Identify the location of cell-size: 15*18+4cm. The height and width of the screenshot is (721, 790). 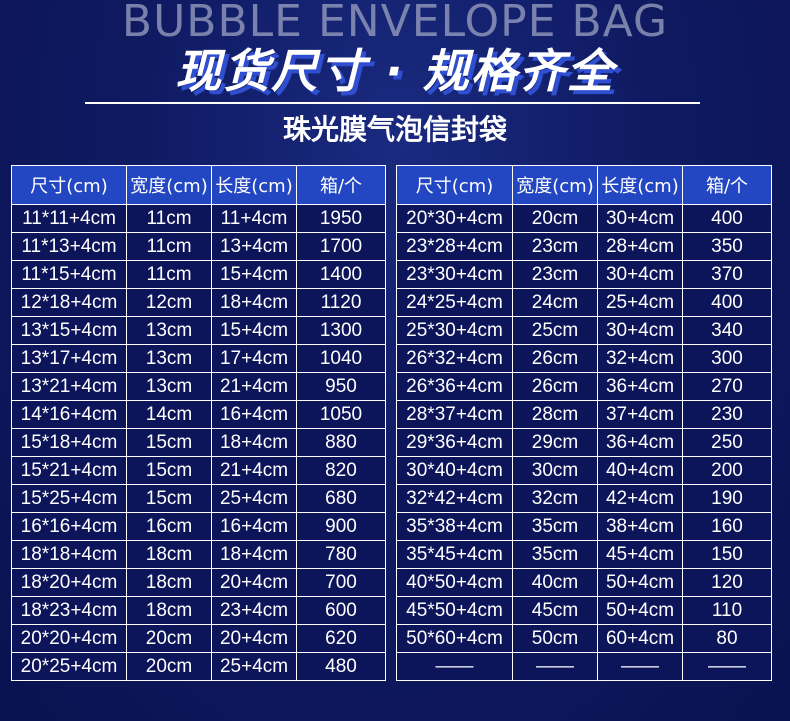
(69, 442).